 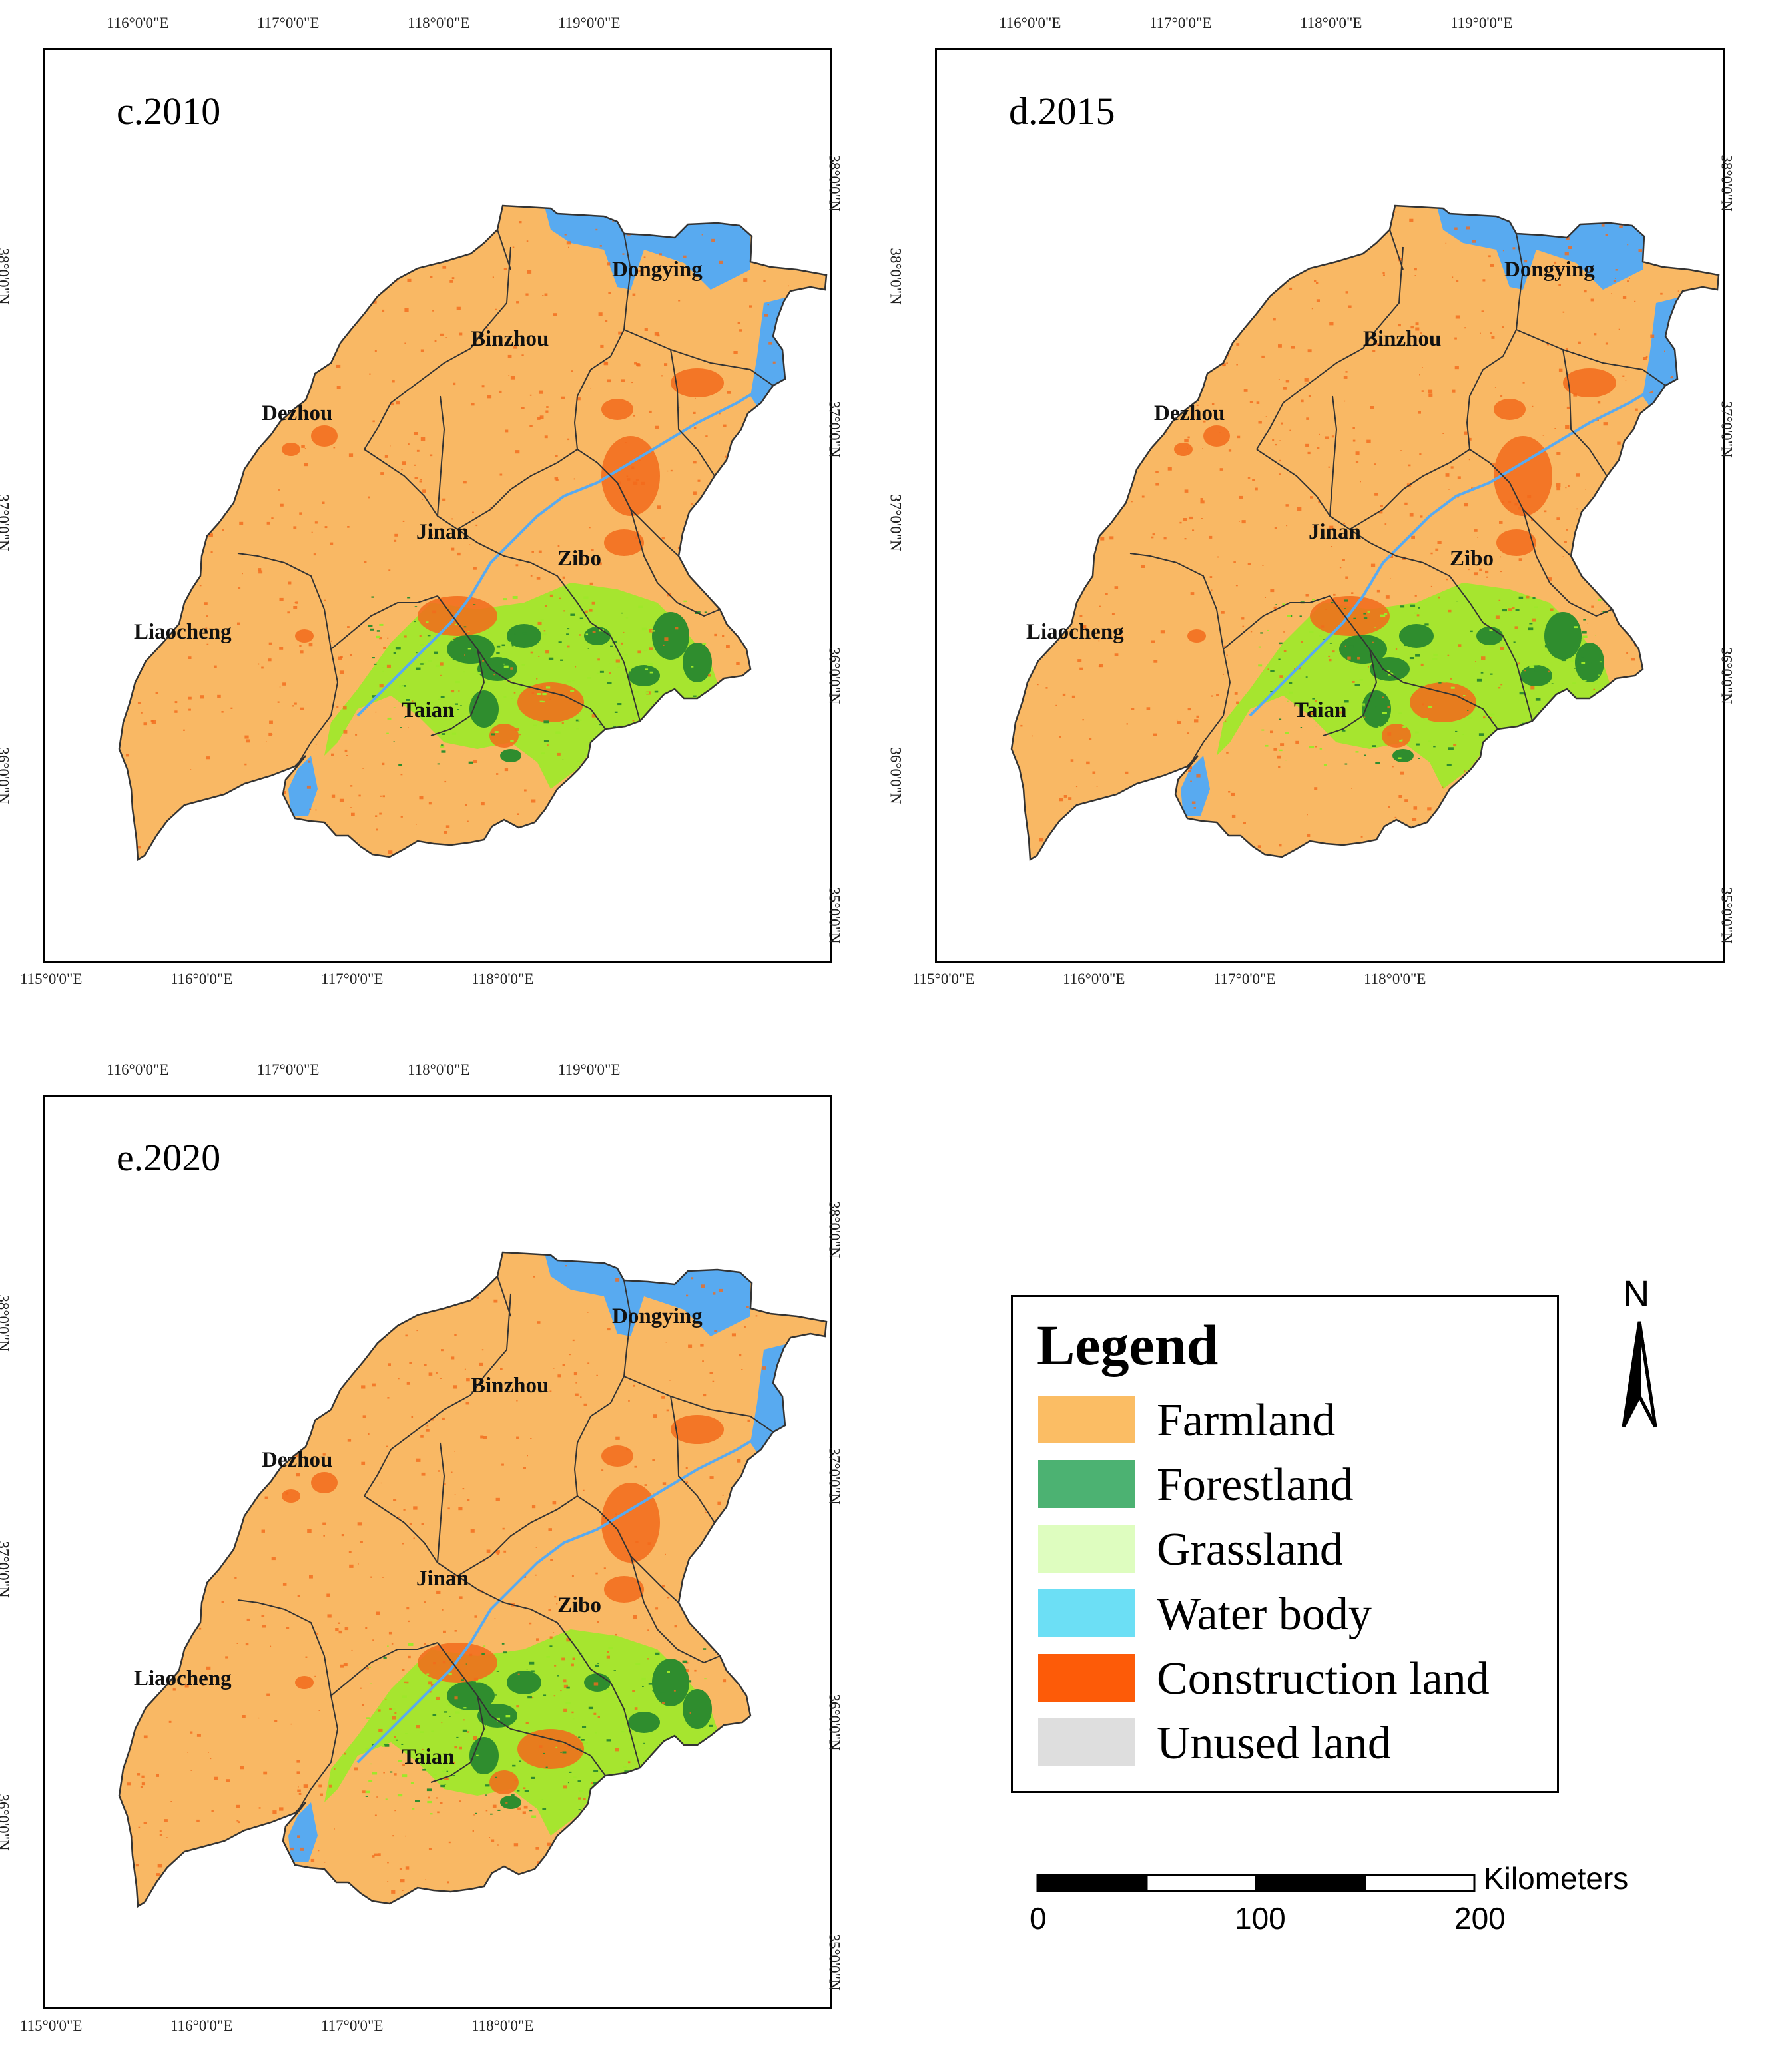 What do you see at coordinates (288, 23) in the screenshot?
I see `top-tick-label: 117°0'0"E` at bounding box center [288, 23].